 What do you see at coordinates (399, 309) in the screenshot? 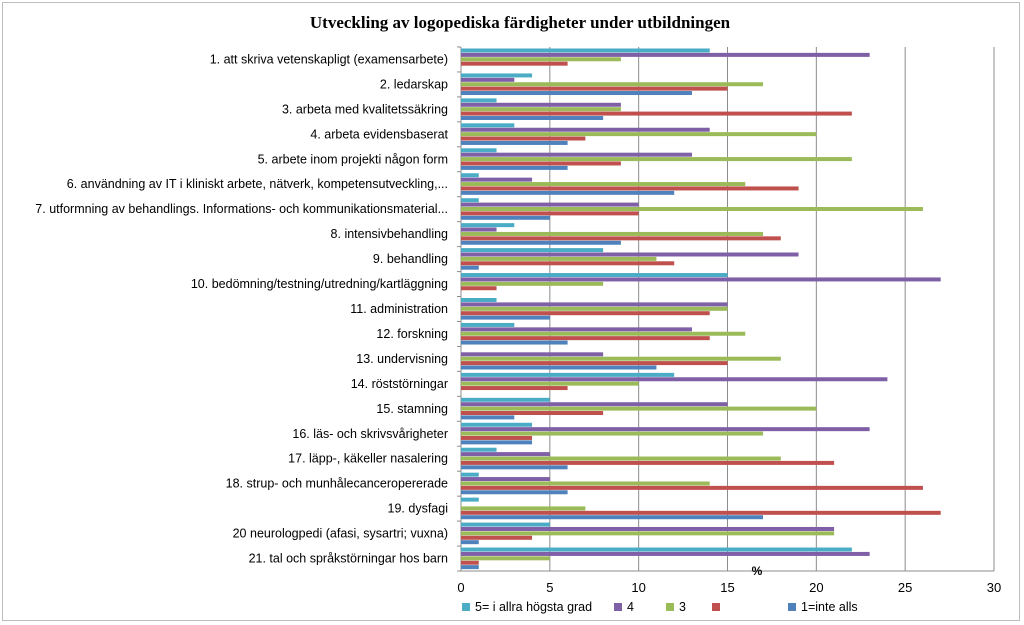
I see `category-label: 11. administration` at bounding box center [399, 309].